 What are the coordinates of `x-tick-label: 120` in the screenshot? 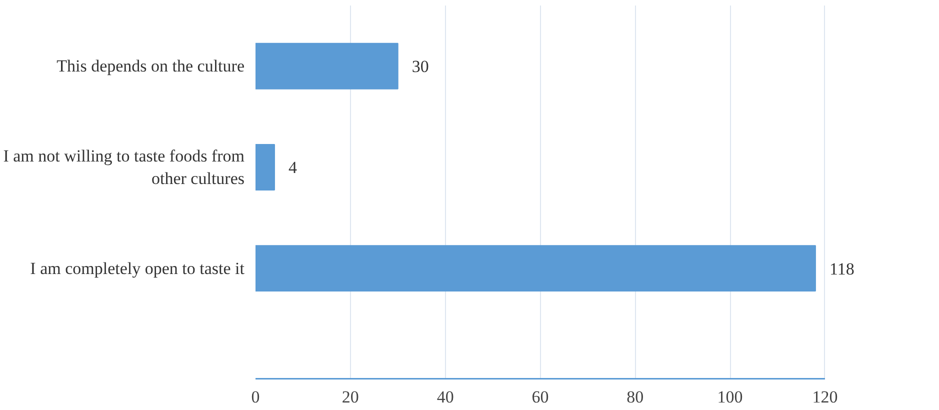 It's located at (825, 397).